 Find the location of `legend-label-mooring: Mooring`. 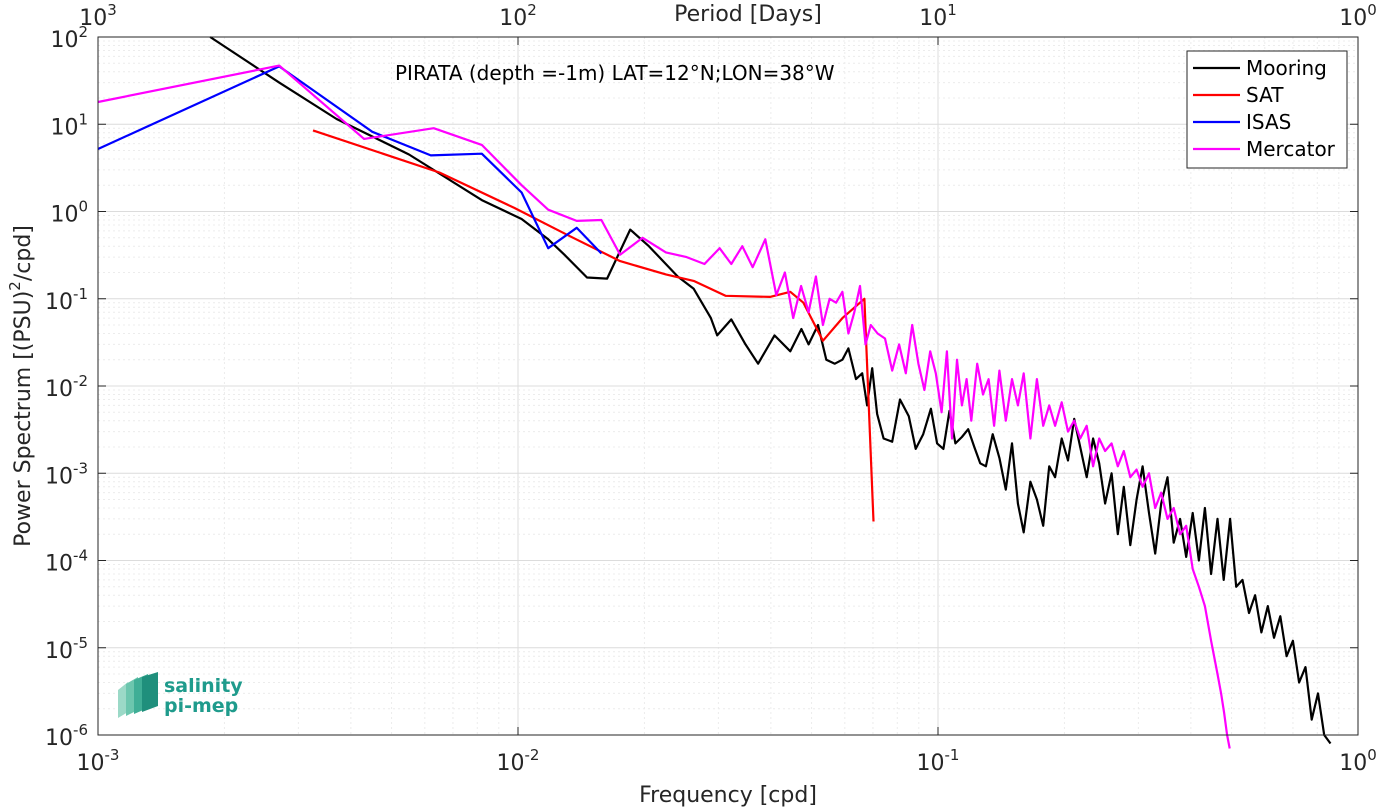

legend-label-mooring: Mooring is located at coordinates (1286, 68).